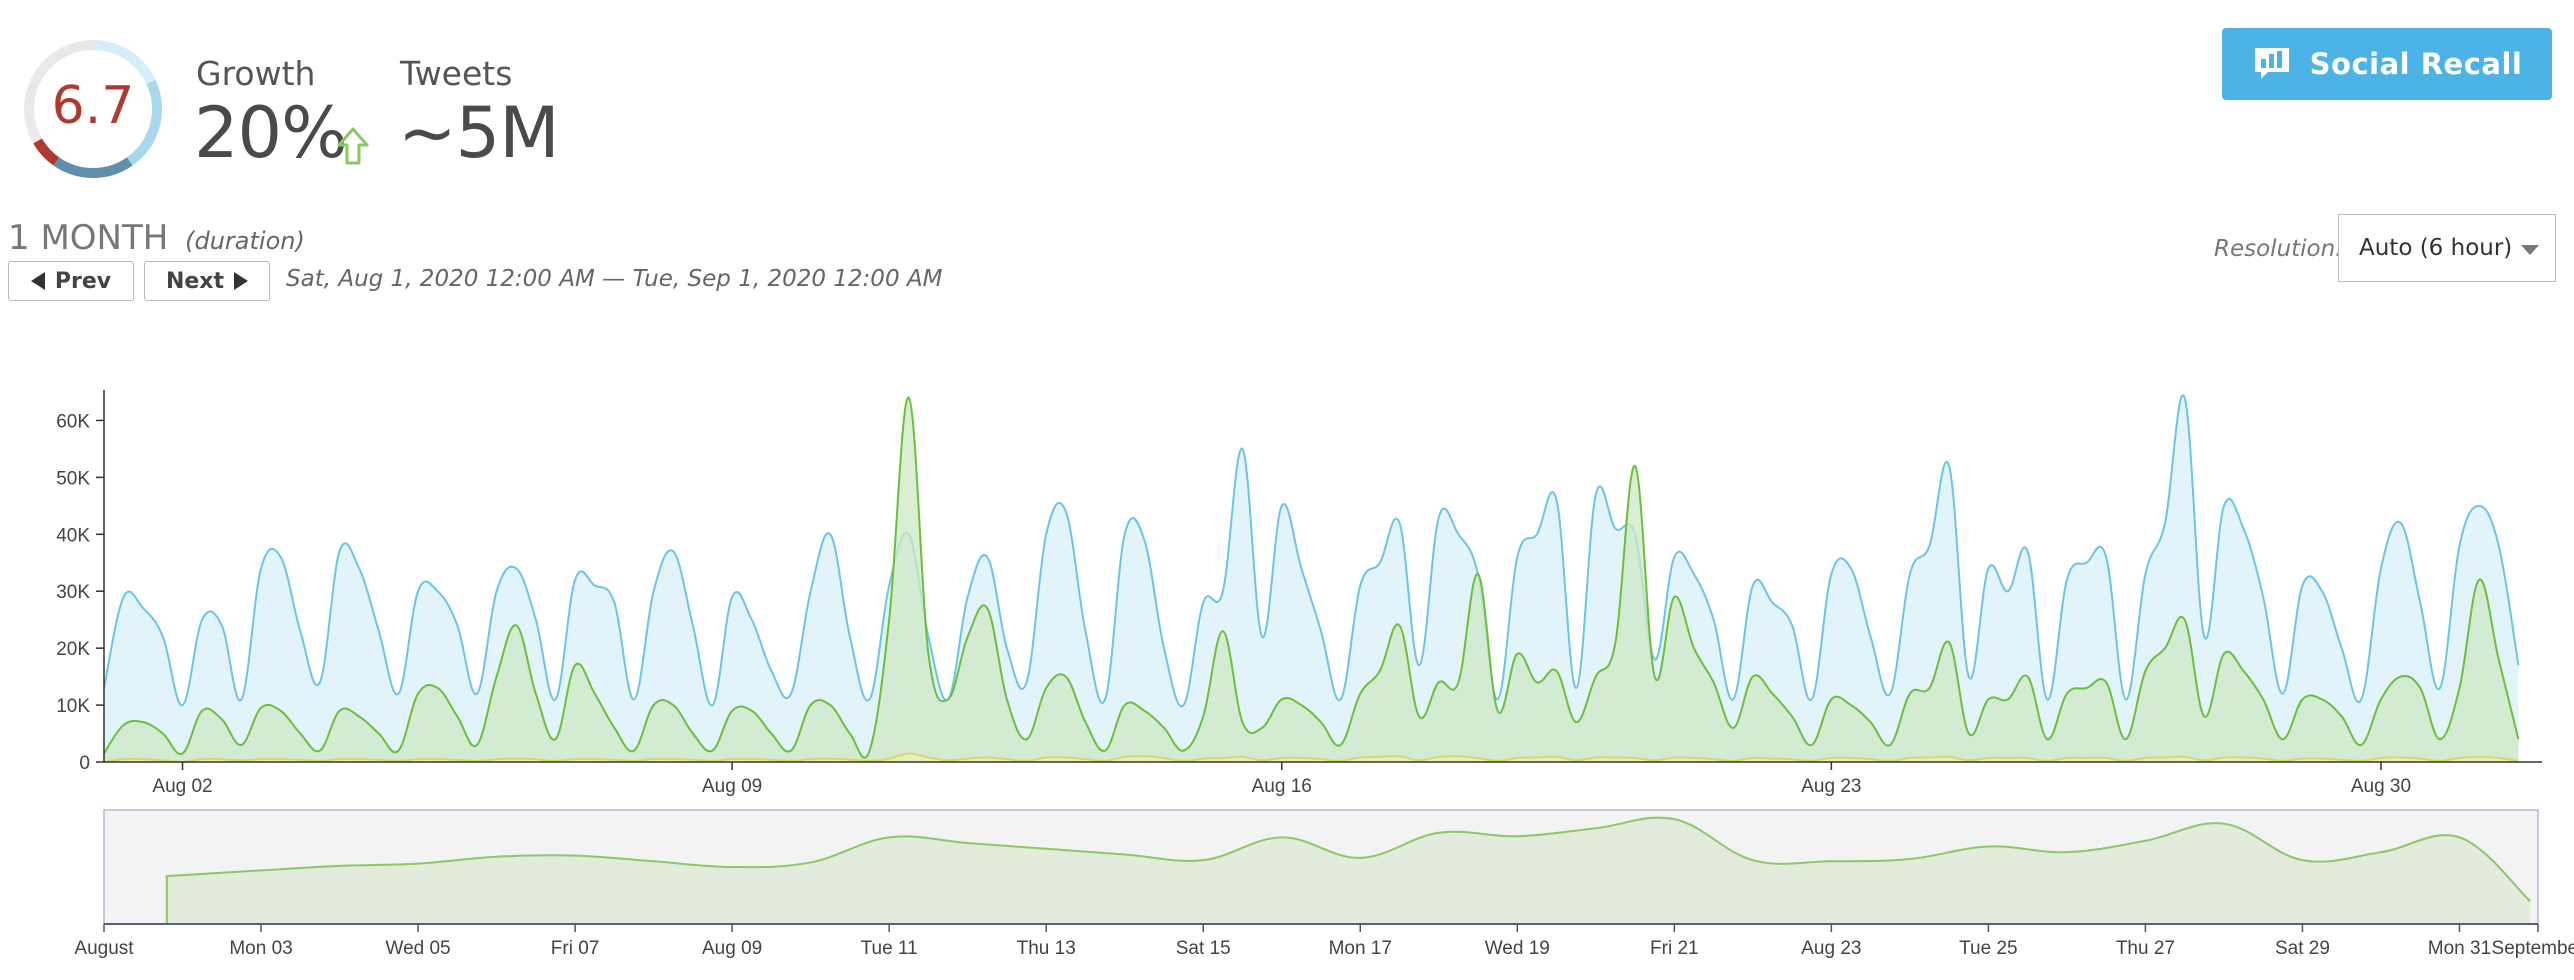 The height and width of the screenshot is (980, 2574). I want to click on duration-title: 1 MONTH (duration), so click(156, 238).